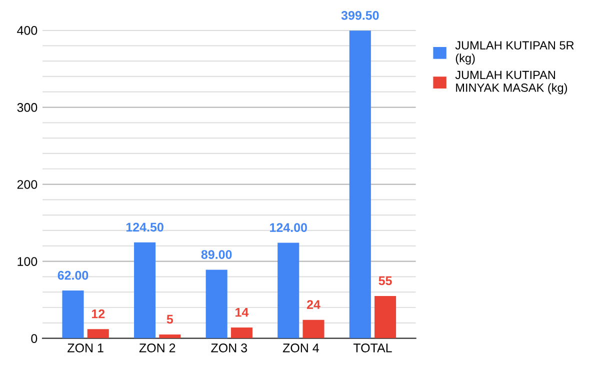  I want to click on x-tick-label: TOTAL, so click(372, 348).